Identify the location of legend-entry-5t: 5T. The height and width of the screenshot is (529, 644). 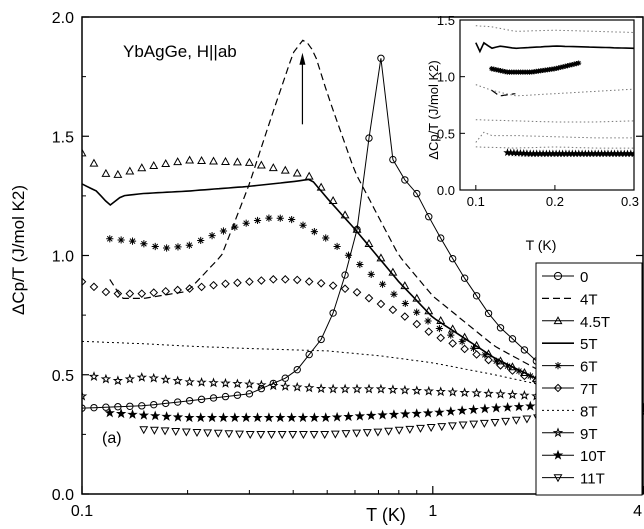
(570, 344).